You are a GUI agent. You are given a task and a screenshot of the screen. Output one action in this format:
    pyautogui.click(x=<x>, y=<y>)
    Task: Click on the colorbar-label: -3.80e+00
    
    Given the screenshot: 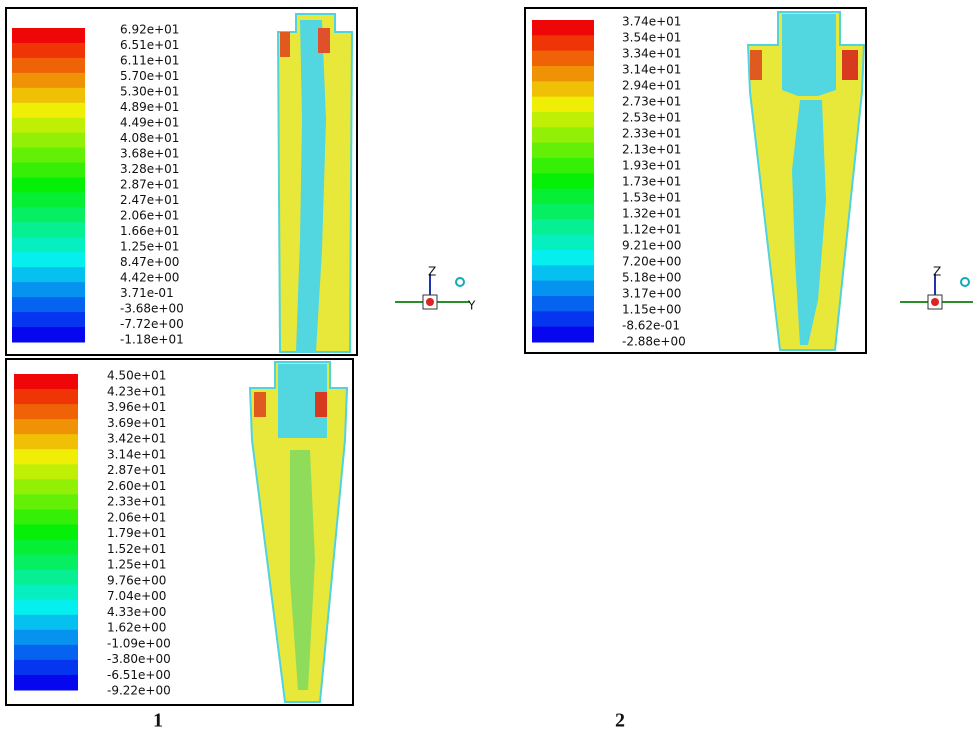 What is the action you would take?
    pyautogui.click(x=139, y=659)
    